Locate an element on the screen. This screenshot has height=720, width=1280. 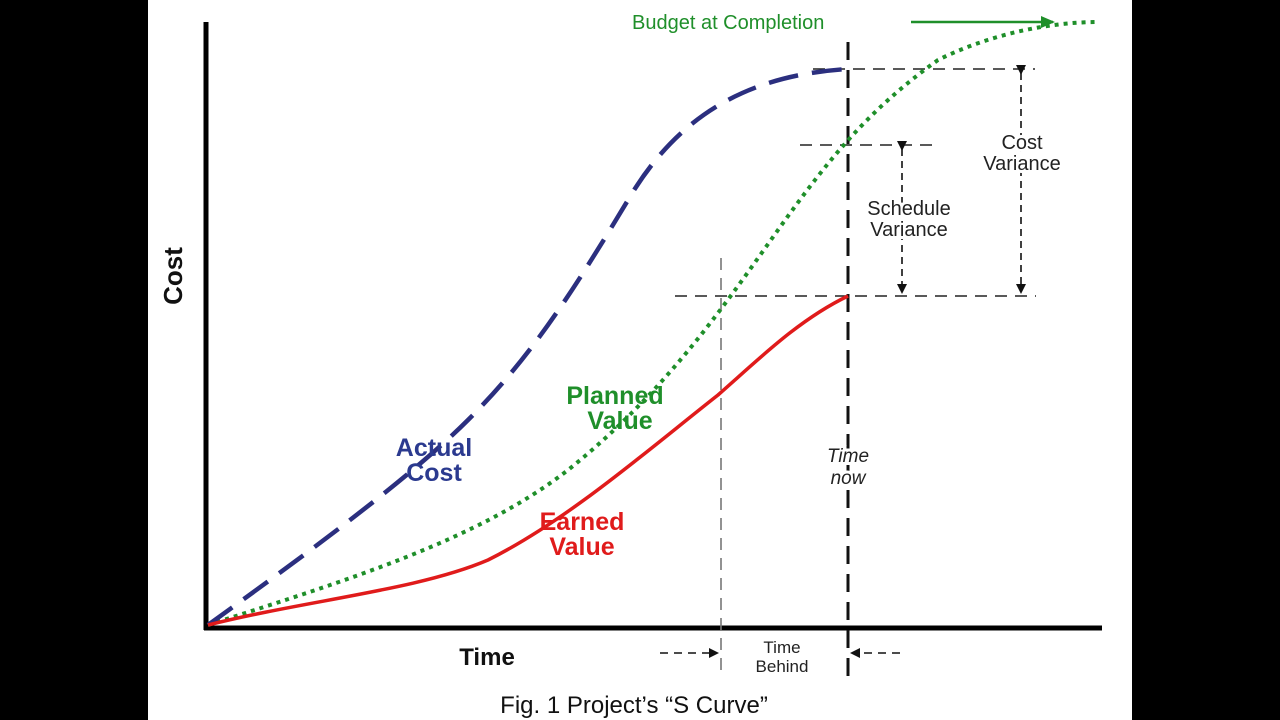
x-axis-label: Time is located at coordinates (487, 657).